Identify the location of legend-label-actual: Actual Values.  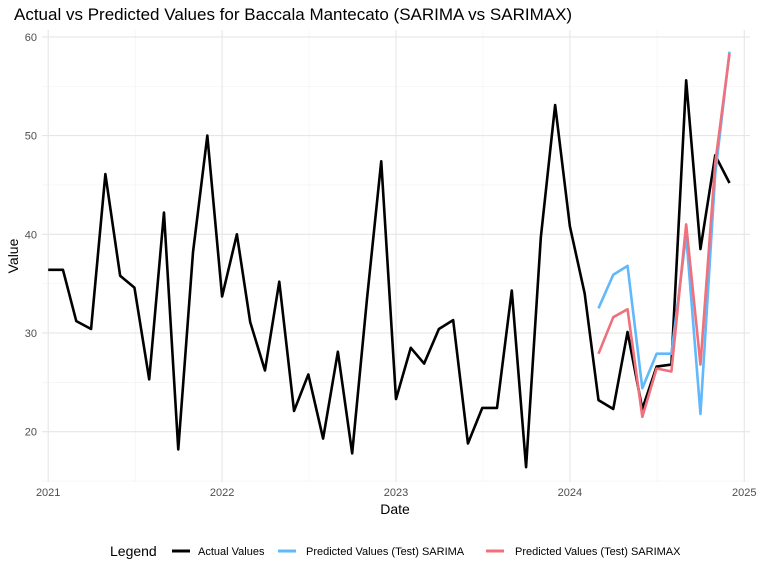
(231, 552).